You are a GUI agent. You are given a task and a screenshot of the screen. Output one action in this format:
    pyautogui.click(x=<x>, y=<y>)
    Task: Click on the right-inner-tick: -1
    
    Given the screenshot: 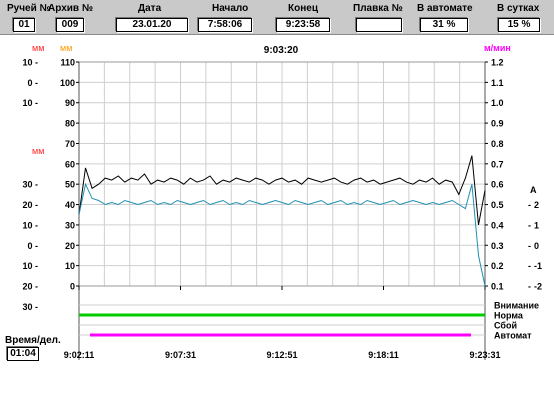 What is the action you would take?
    pyautogui.click(x=538, y=266)
    